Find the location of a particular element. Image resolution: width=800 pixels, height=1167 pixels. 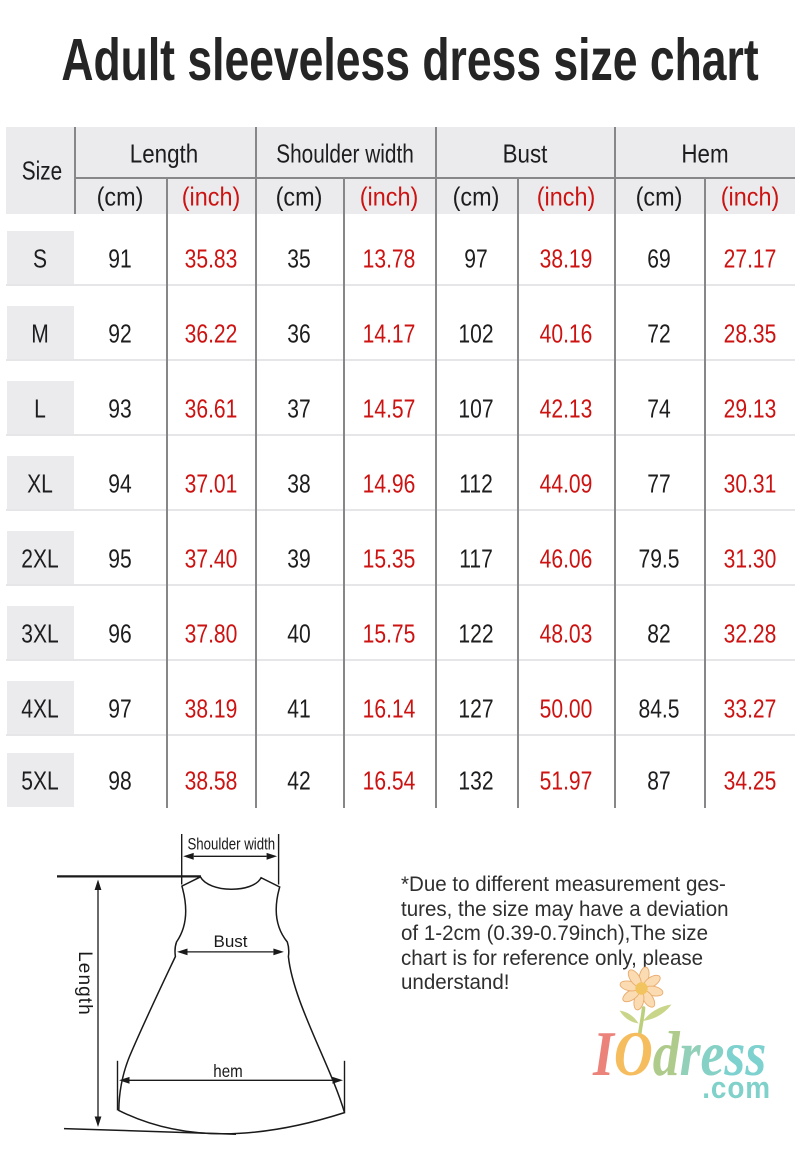

svg-text: hem is located at coordinates (227, 1071).